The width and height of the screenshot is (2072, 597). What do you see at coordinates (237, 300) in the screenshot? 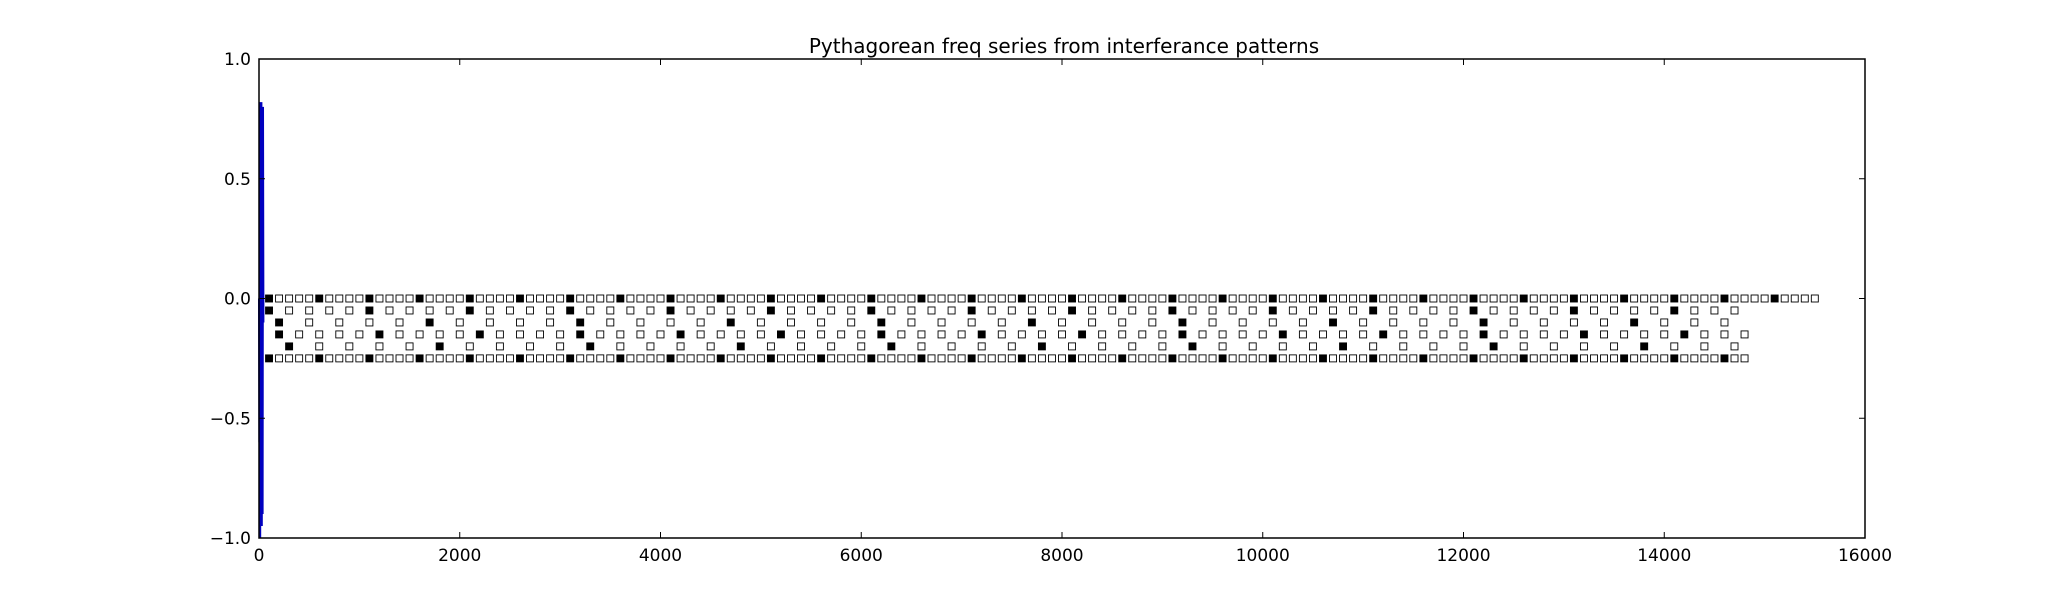
I see `y-tick-label: 0.0` at bounding box center [237, 300].